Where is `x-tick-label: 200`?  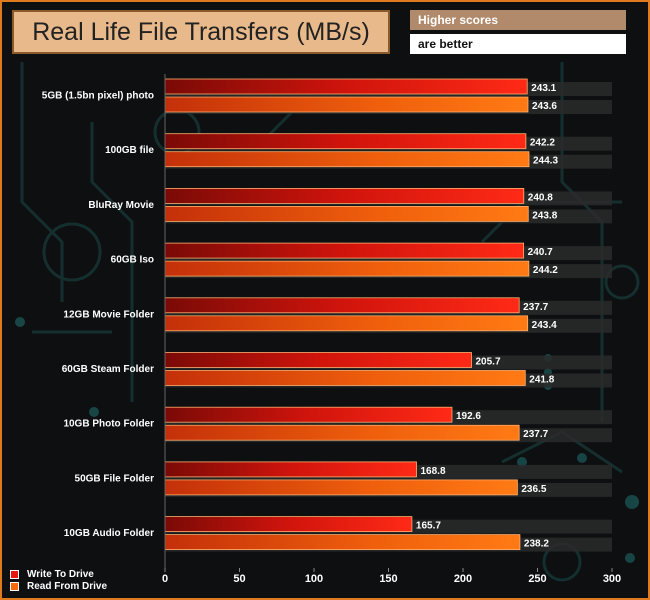
x-tick-label: 200 is located at coordinates (463, 579).